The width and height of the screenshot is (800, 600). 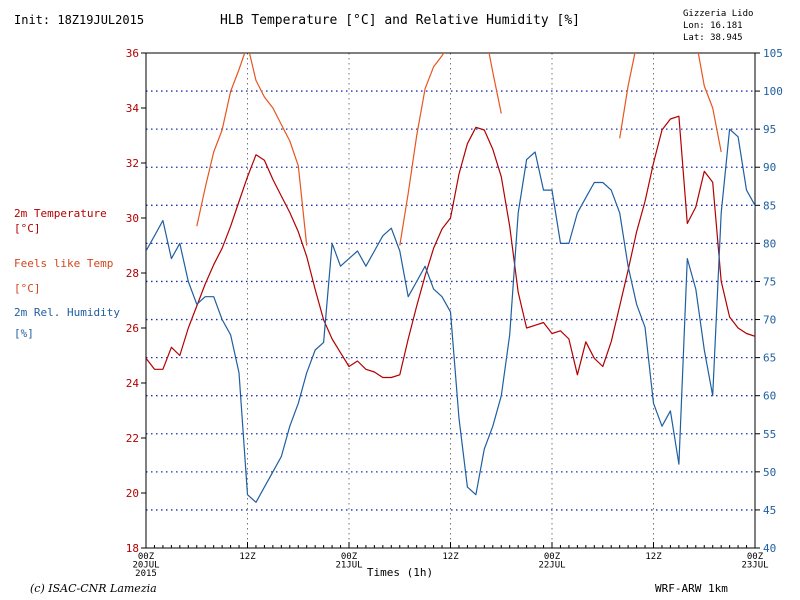 What do you see at coordinates (691, 588) in the screenshot?
I see `model-name: WRF-ARW 1km` at bounding box center [691, 588].